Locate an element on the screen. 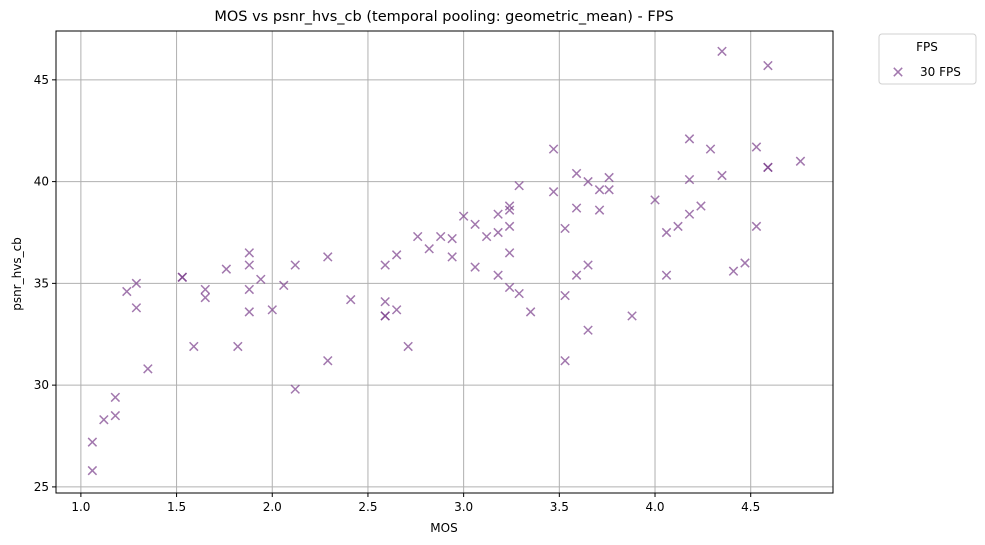 The image size is (985, 545). legend-label: 30 FPS is located at coordinates (940, 72).